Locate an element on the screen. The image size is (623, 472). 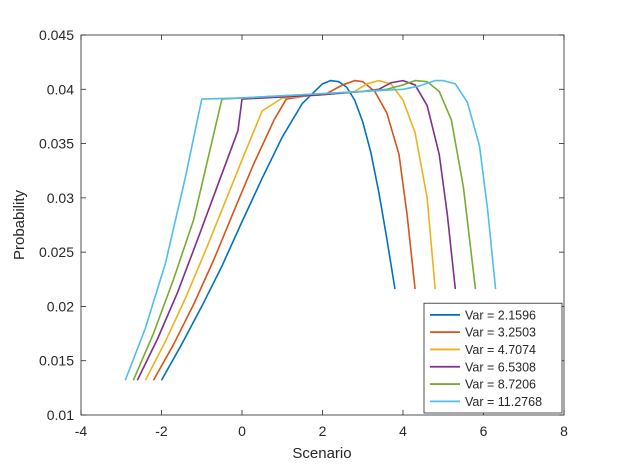
x-tick-label: 4 is located at coordinates (403, 431).